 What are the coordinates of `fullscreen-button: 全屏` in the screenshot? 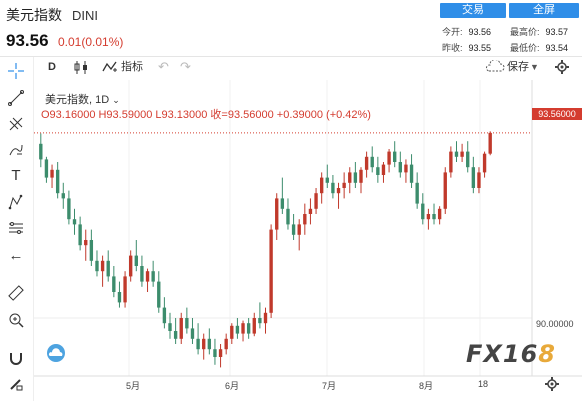 It's located at (544, 10).